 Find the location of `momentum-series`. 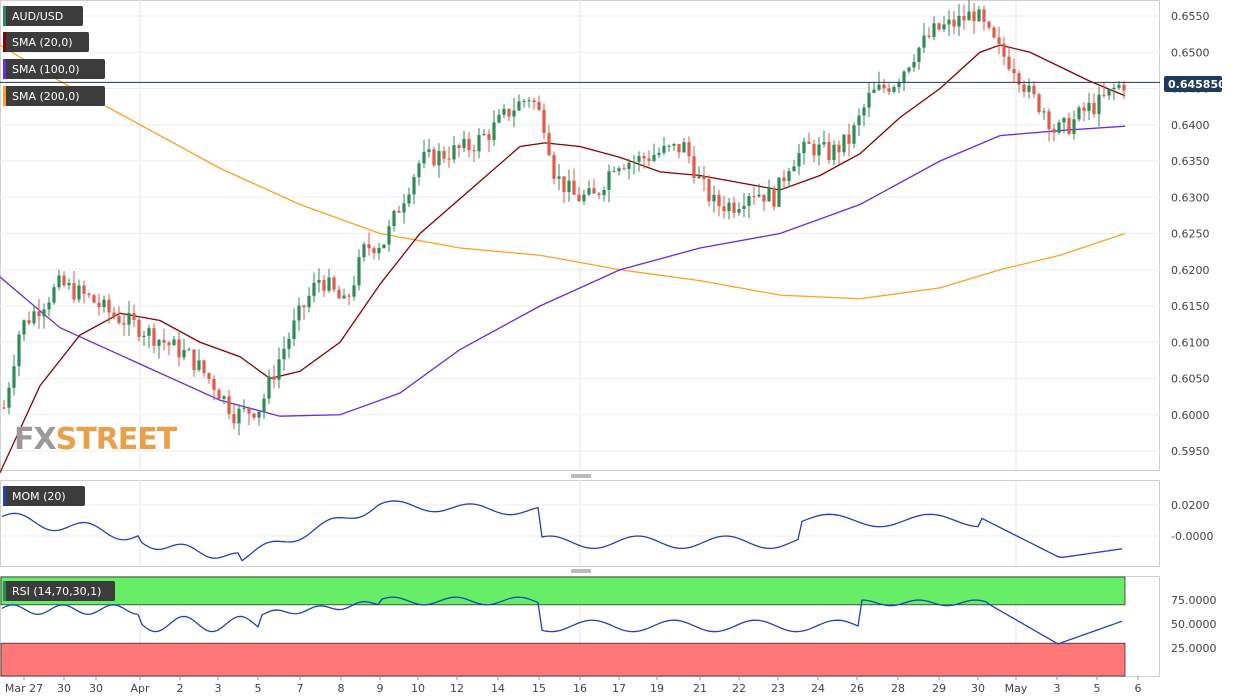

momentum-series is located at coordinates (562, 531).